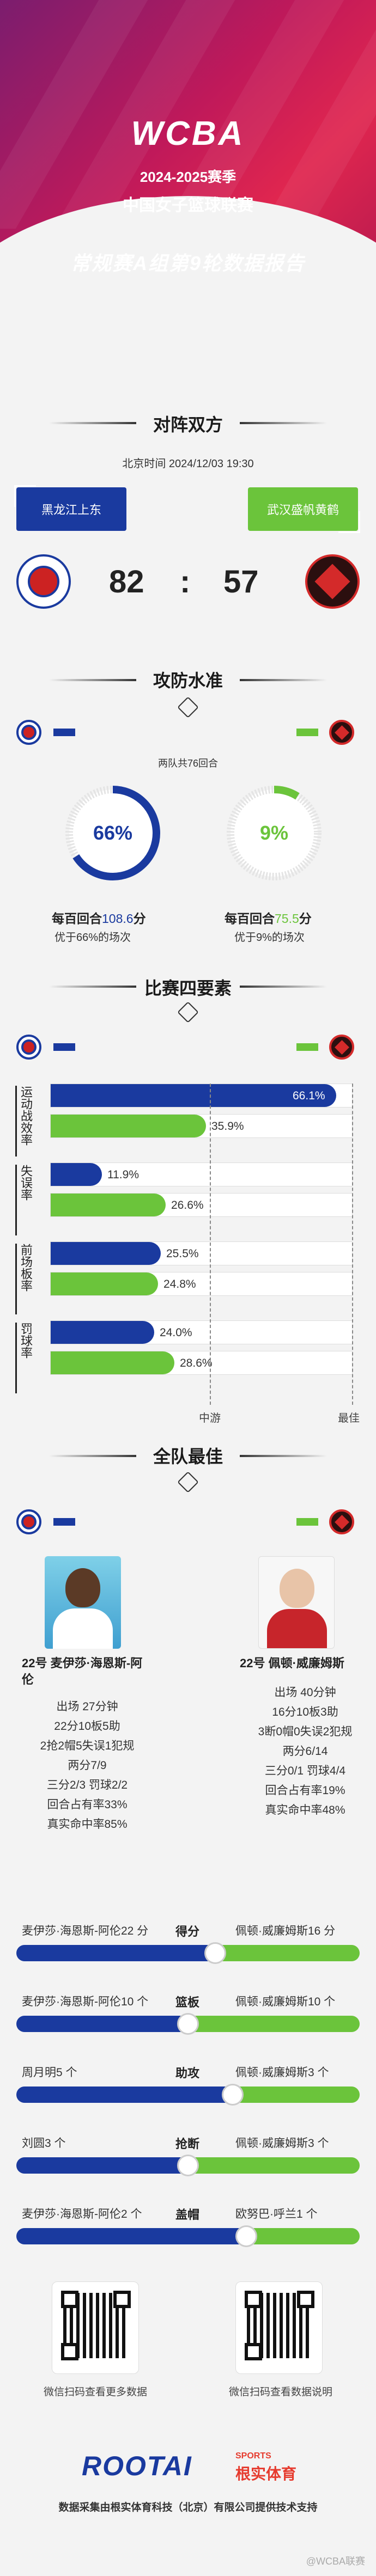 This screenshot has width=376, height=2576. Describe the element at coordinates (188, 680) in the screenshot. I see `offense-title: 攻防水准` at that location.